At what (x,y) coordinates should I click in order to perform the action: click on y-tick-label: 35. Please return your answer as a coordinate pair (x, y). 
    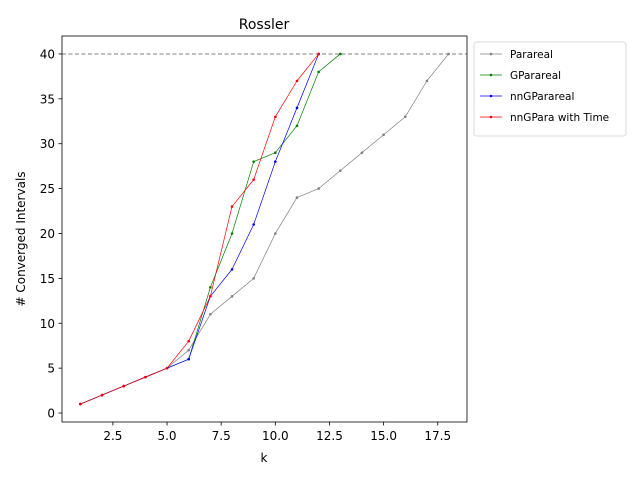
    Looking at the image, I should click on (47, 99).